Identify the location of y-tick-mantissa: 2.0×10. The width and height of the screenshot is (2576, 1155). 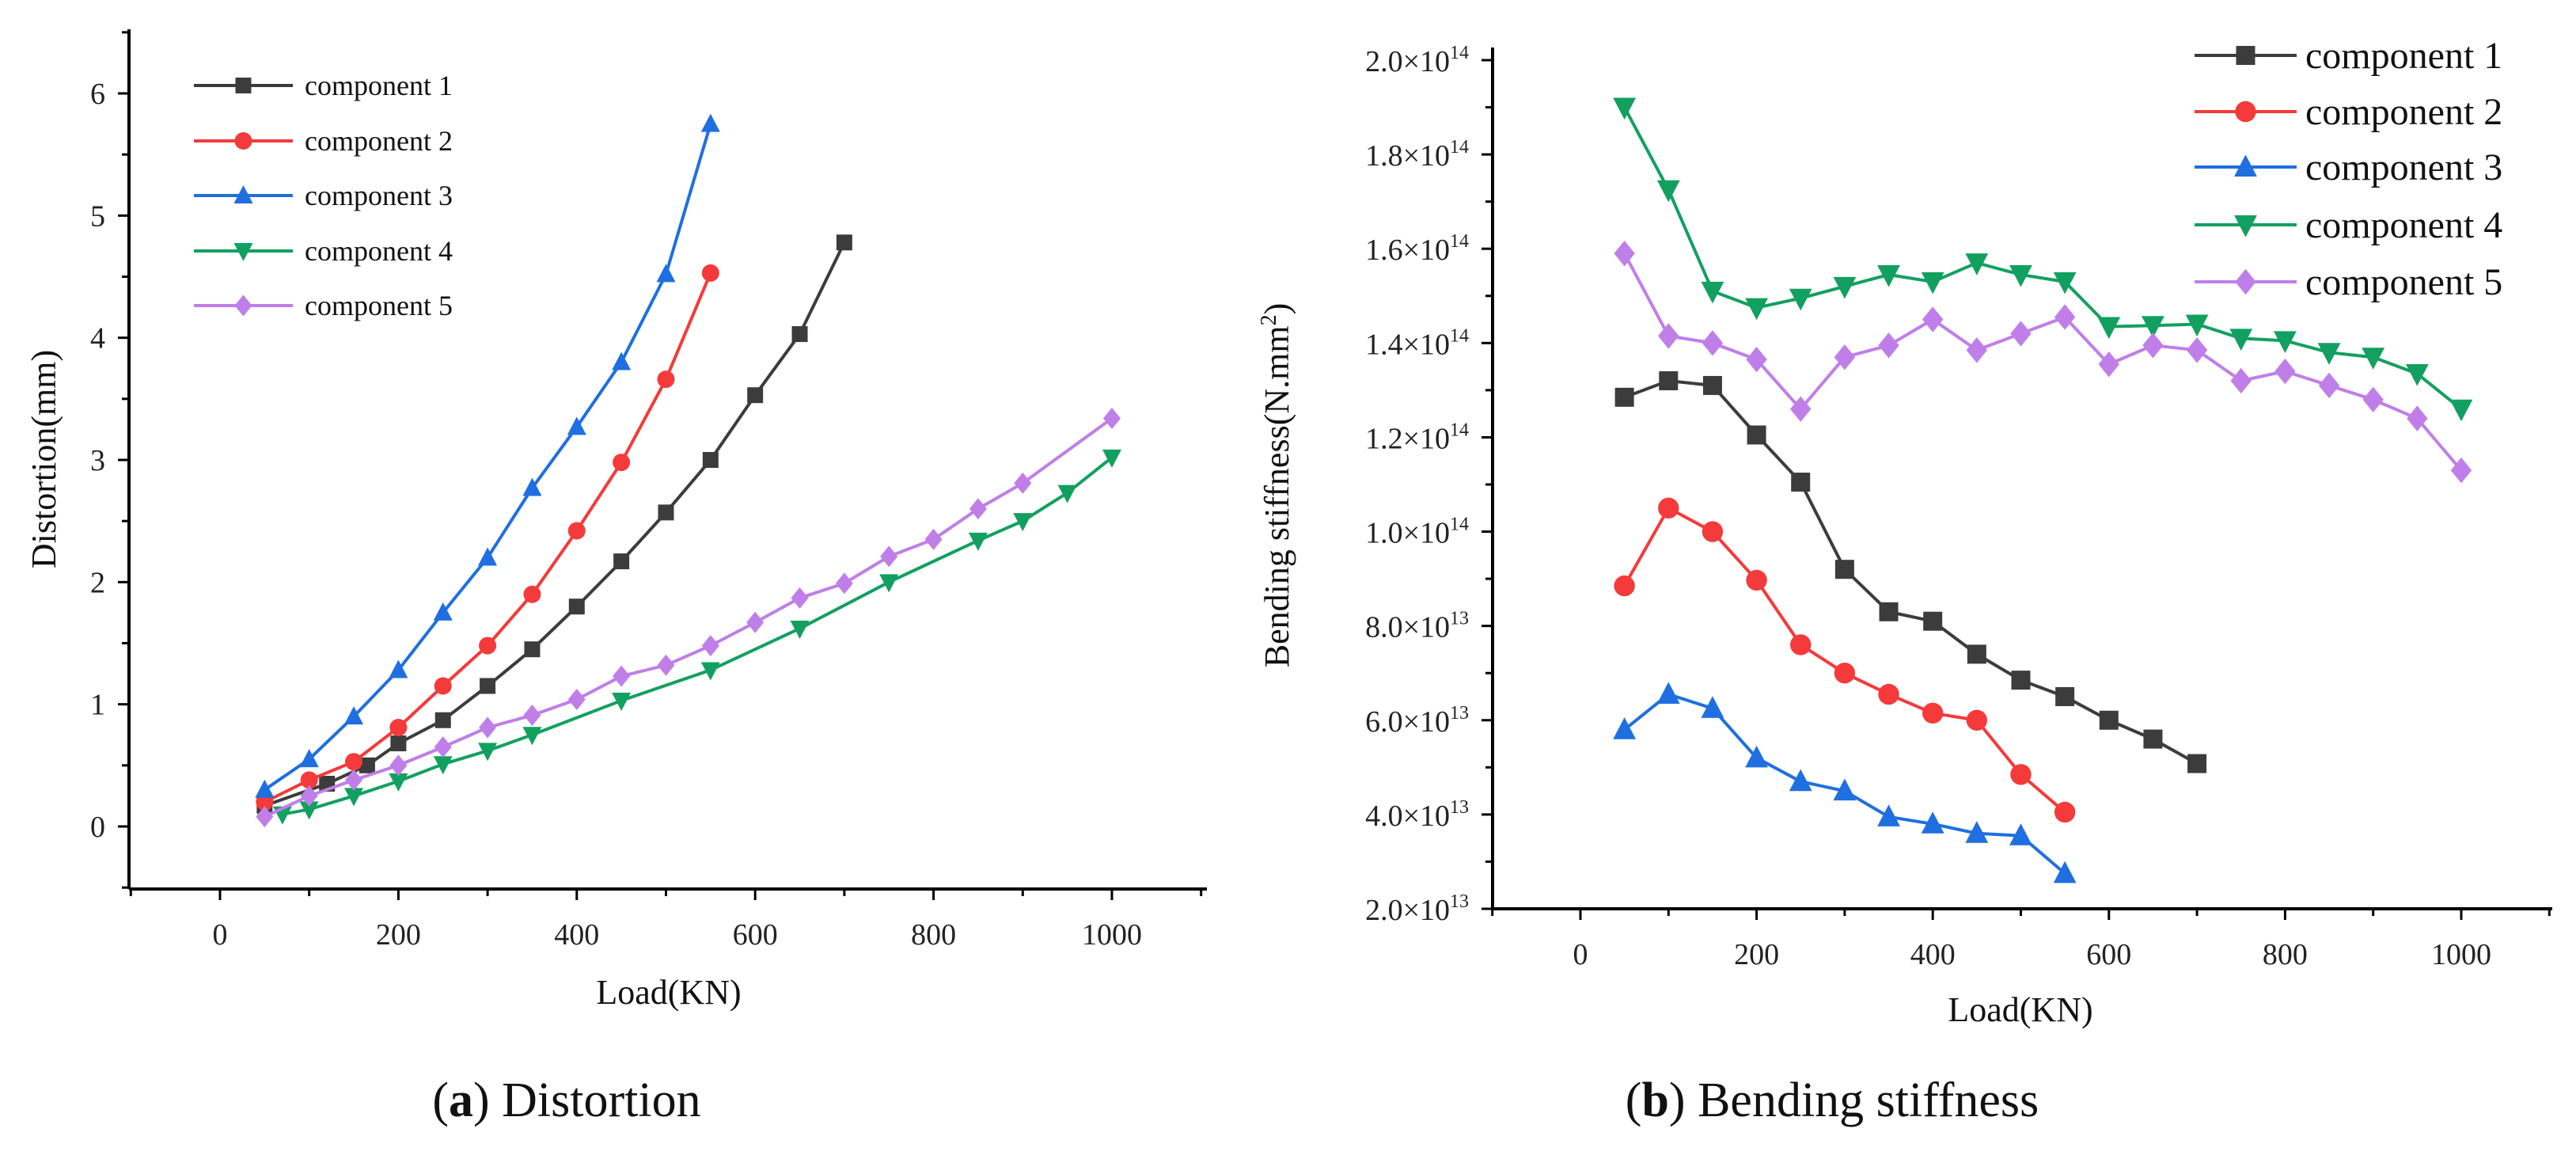
(1407, 61).